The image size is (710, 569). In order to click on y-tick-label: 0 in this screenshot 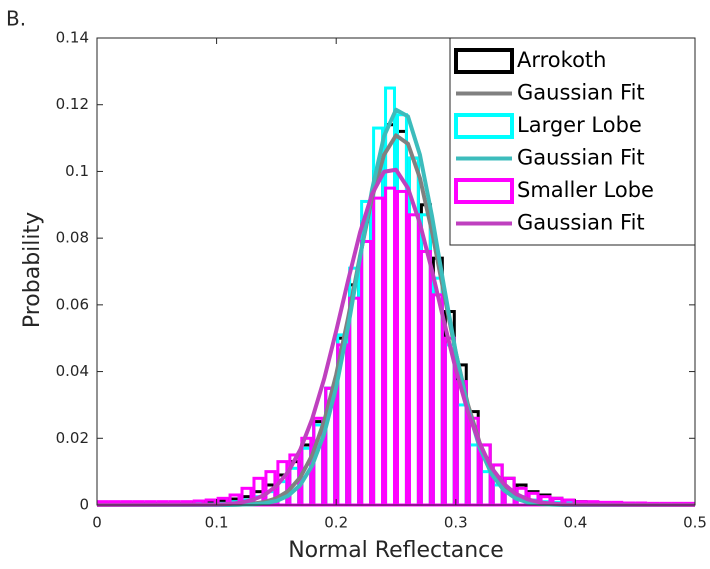, I will do `click(84, 505)`.